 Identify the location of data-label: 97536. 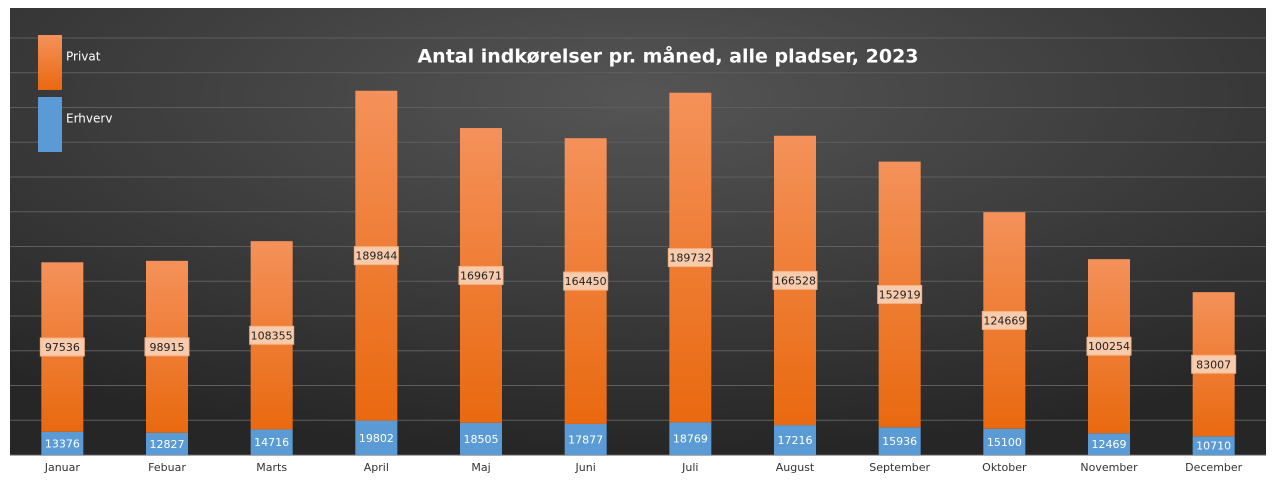
(62, 347).